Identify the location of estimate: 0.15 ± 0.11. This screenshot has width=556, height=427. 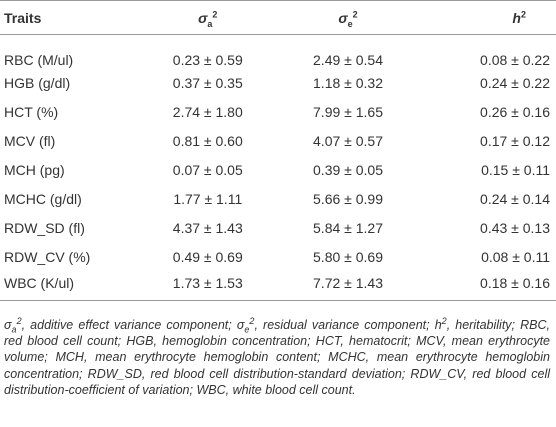
(515, 169).